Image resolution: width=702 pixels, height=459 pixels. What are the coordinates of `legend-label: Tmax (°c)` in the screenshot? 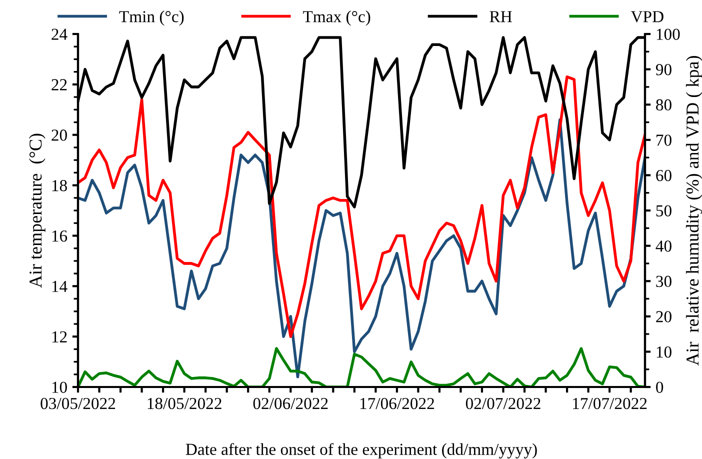 It's located at (336, 18).